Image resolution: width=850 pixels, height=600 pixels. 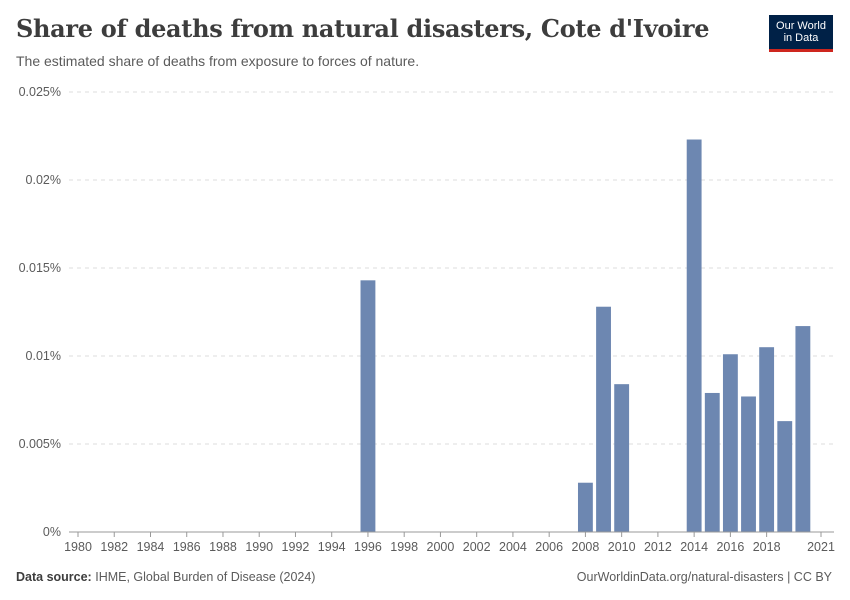 I want to click on y-axis-labels: 0% 0.005% 0.01% 0.015% 0.02% 0.025%, so click(x=40, y=312).